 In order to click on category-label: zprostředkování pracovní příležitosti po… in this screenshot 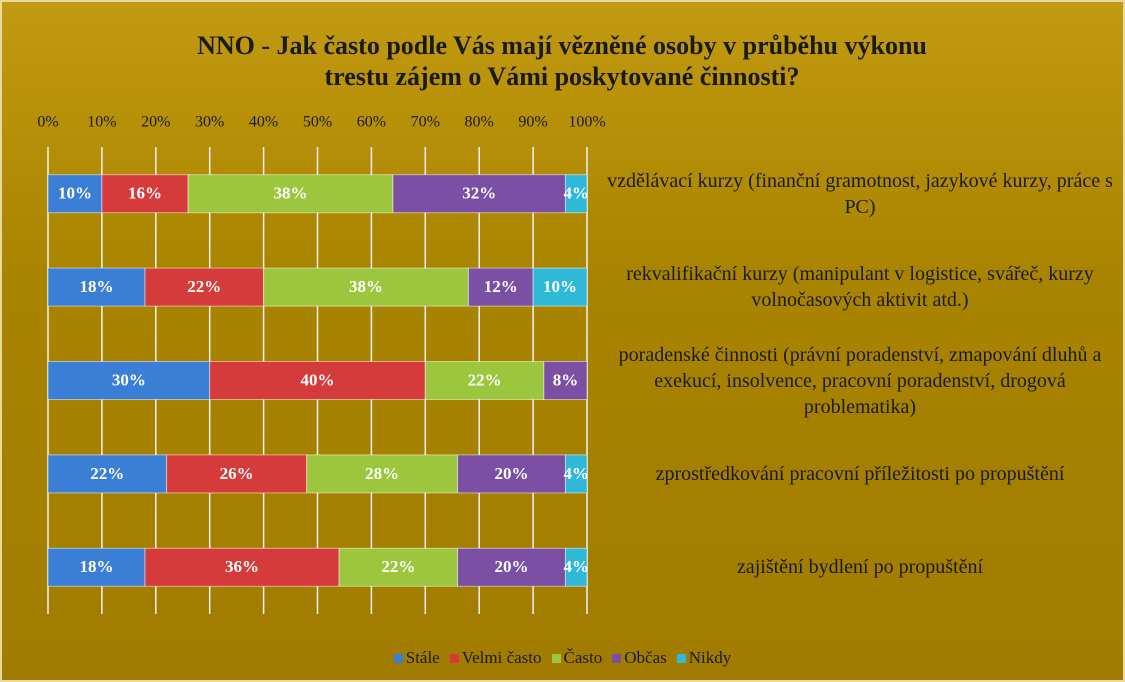, I will do `click(860, 473)`.